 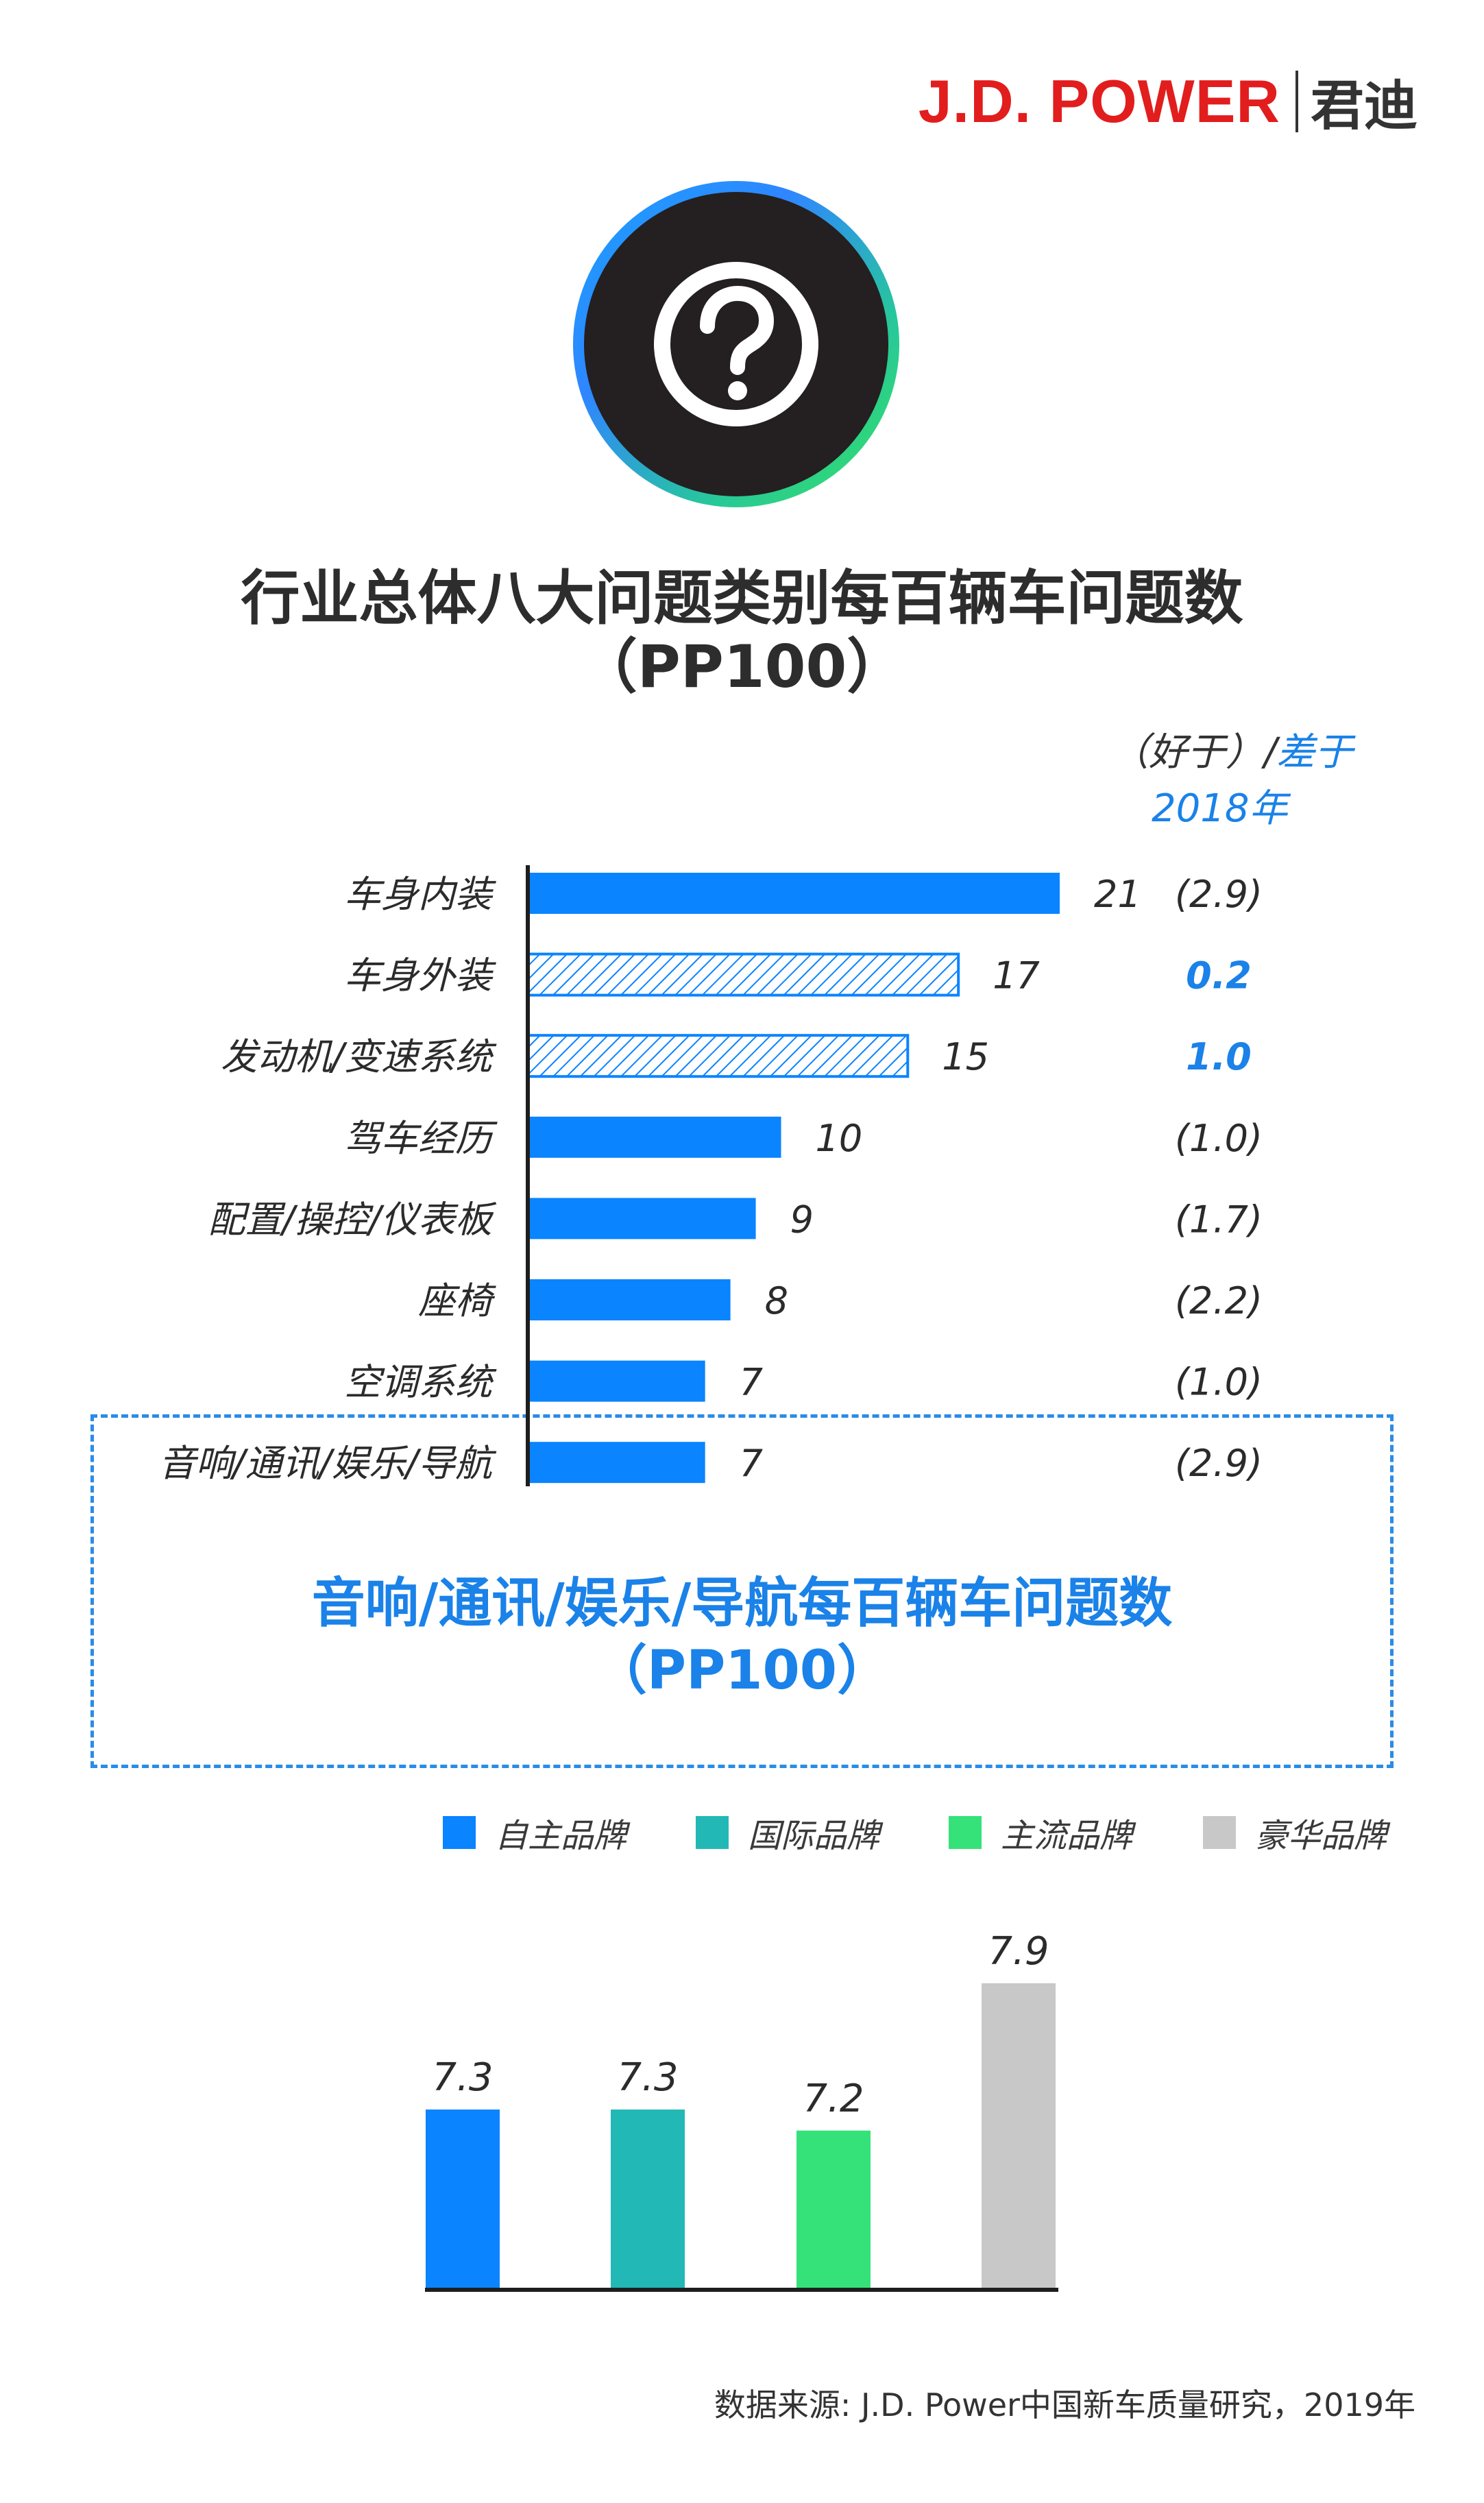 What do you see at coordinates (742, 1671) in the screenshot?
I see `sub-chart-title-line2: （PP100）` at bounding box center [742, 1671].